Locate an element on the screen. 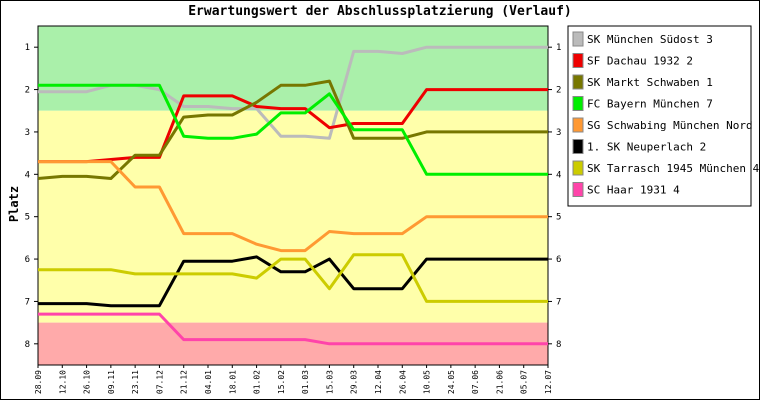  y-tick-label-right-3: 3 is located at coordinates (558, 133).